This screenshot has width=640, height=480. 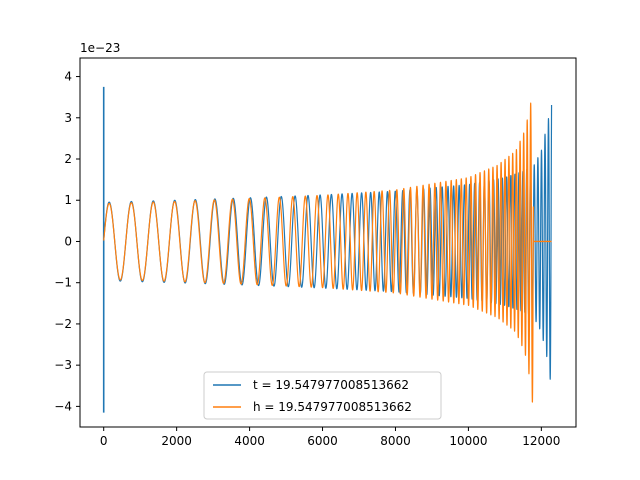 What do you see at coordinates (104, 441) in the screenshot?
I see `x-tick-label: 0` at bounding box center [104, 441].